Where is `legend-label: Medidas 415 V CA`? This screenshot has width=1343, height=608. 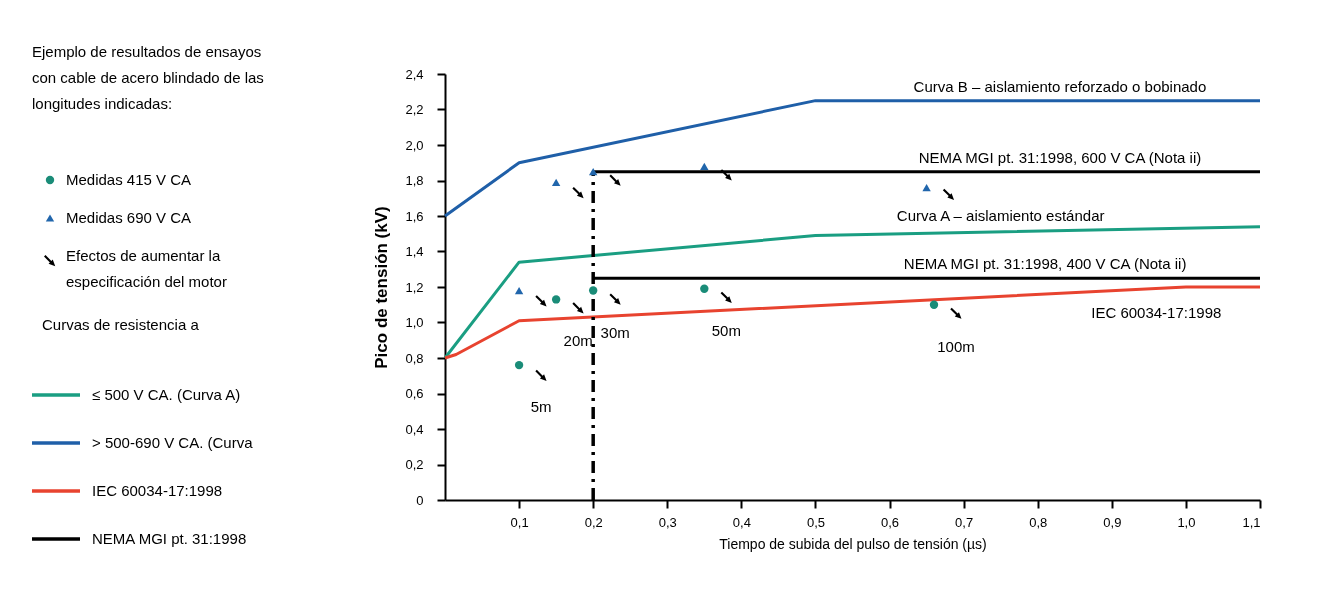
legend-label: Medidas 415 V CA is located at coordinates (129, 179).